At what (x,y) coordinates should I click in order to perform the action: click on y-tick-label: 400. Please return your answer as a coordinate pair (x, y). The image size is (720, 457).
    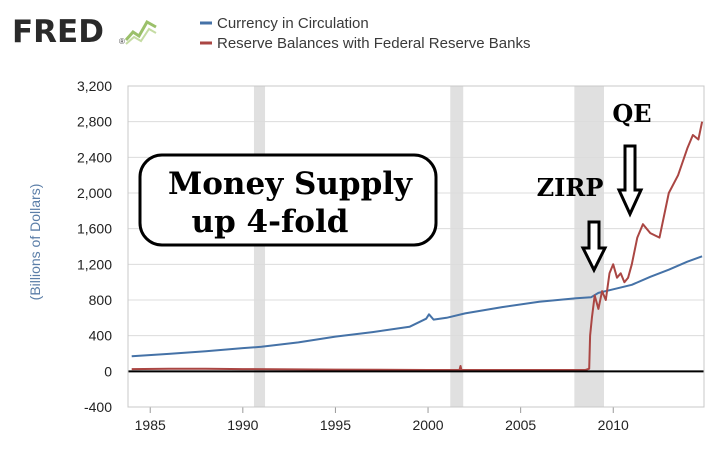
    Looking at the image, I should click on (101, 336).